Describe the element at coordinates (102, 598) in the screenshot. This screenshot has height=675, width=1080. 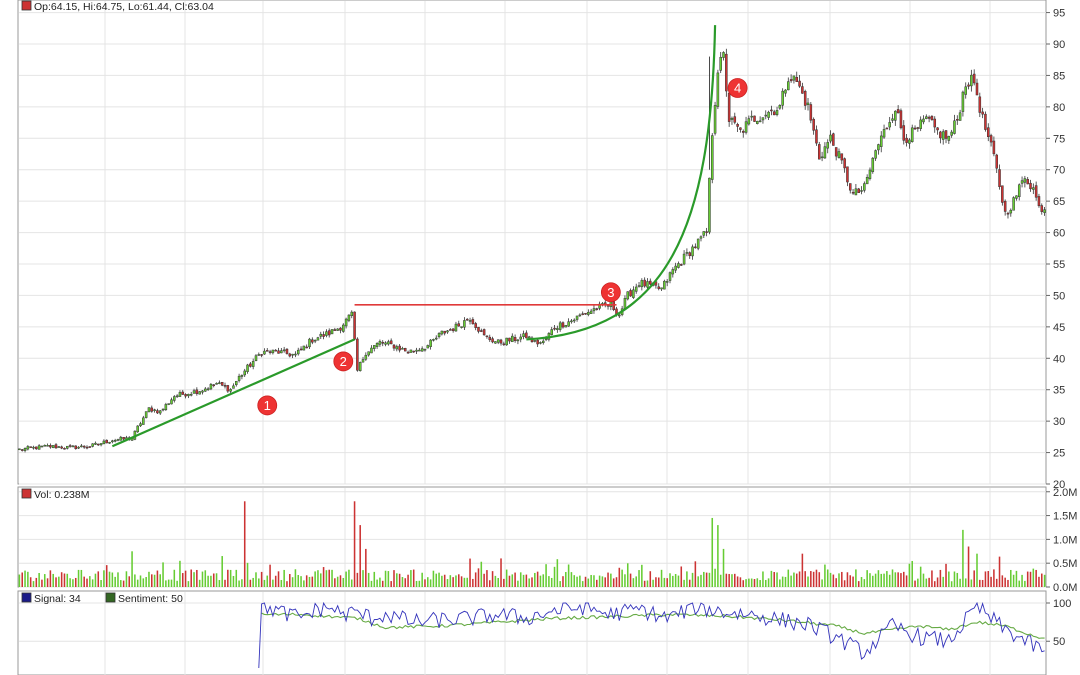
I see `indicator-legend: Signal: 34 Sentiment: 50` at that location.